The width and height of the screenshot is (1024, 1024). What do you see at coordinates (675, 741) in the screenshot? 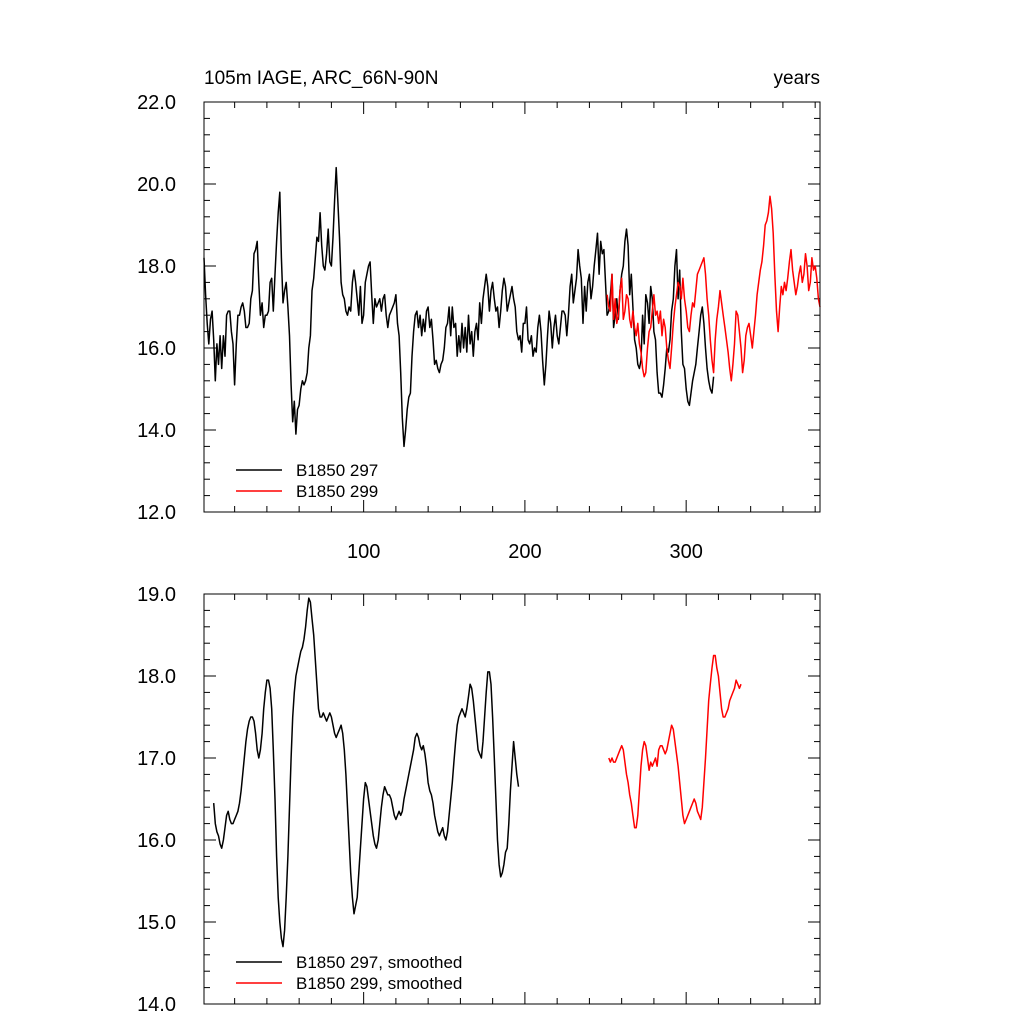
I see `series-line-b1850-299-smoothed` at bounding box center [675, 741].